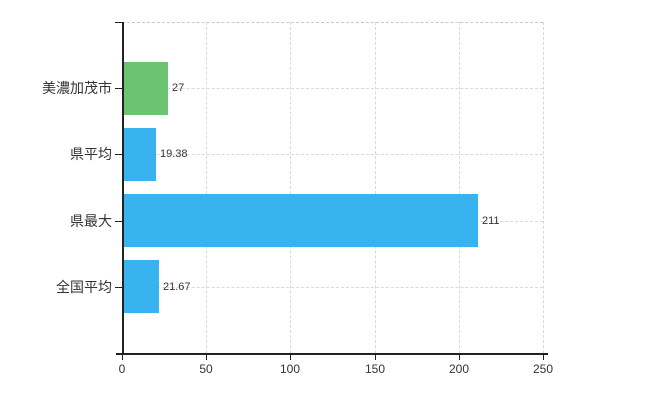 This screenshot has height=400, width=650. What do you see at coordinates (123, 188) in the screenshot?
I see `y-axis-line` at bounding box center [123, 188].